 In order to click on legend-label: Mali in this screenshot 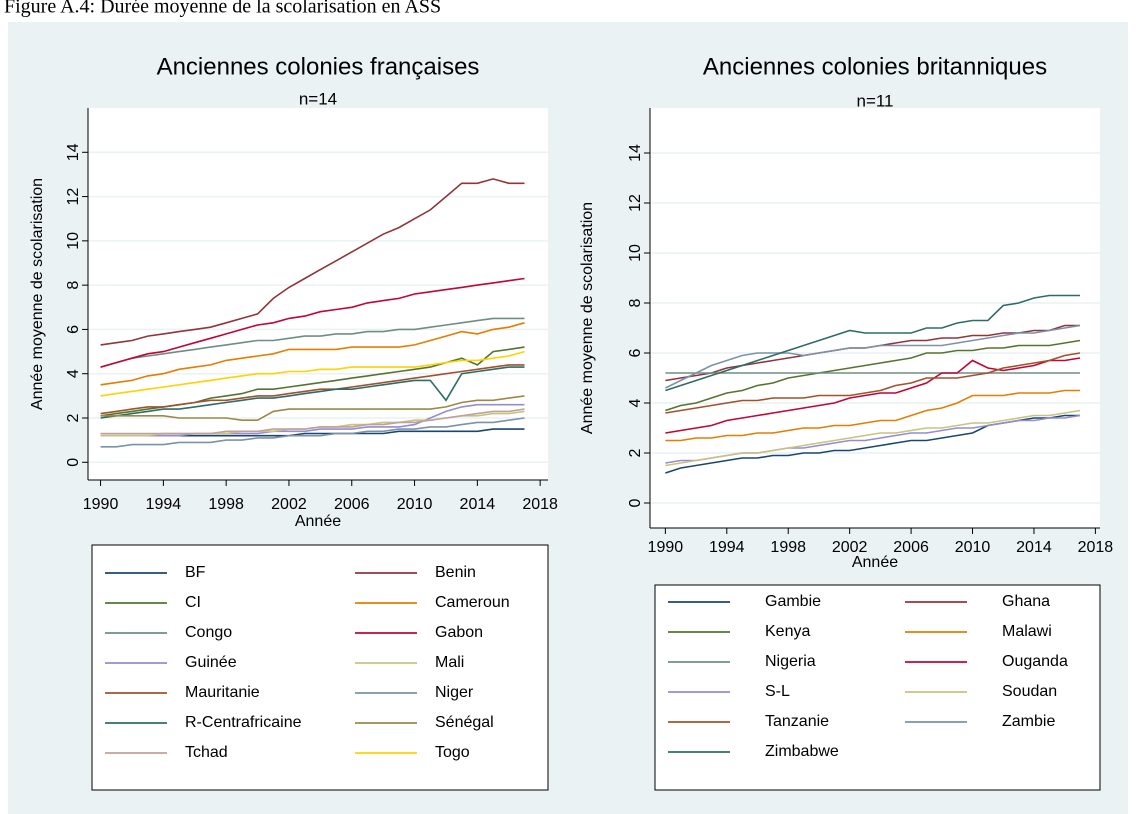, I will do `click(449, 662)`.